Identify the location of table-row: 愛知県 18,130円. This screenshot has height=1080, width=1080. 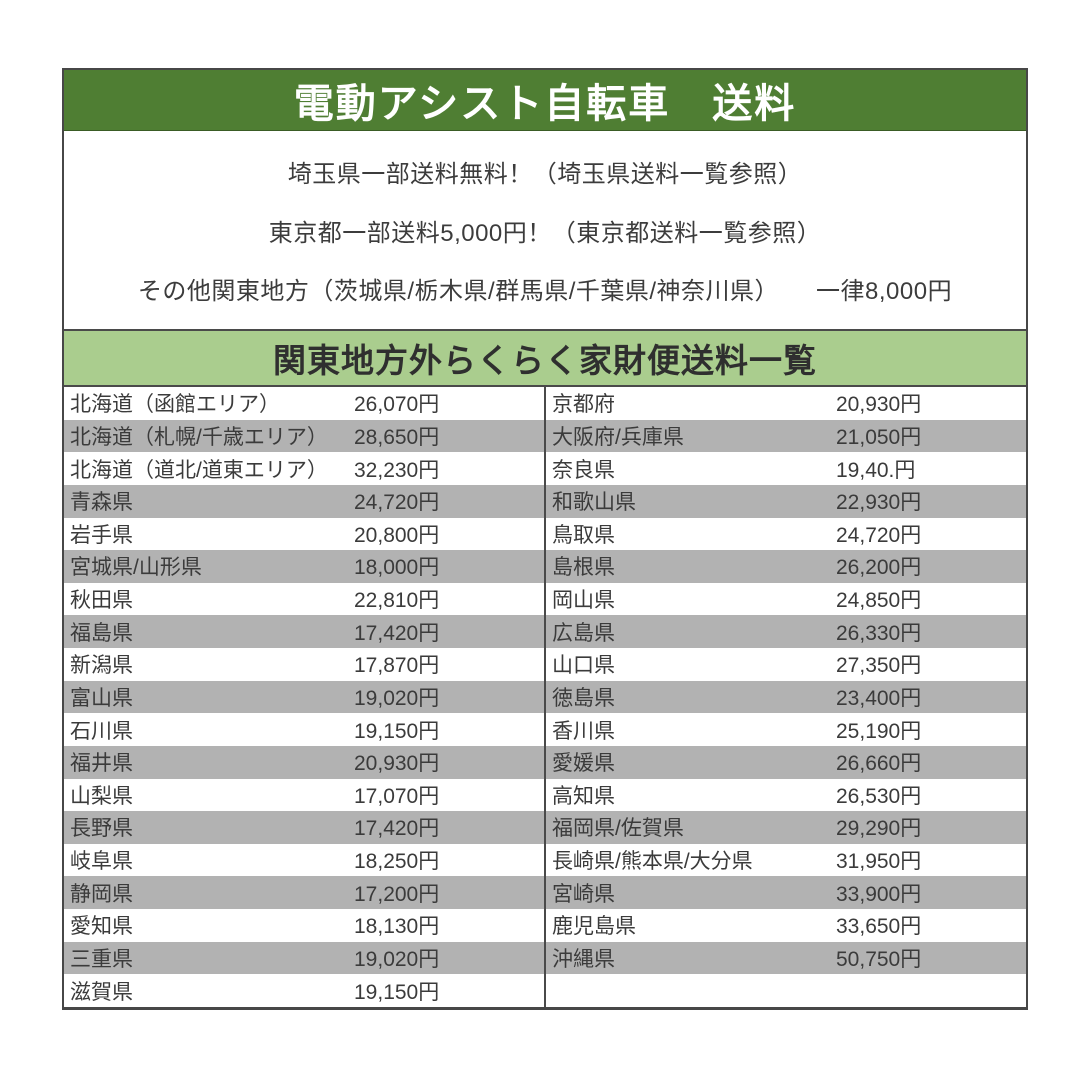
(304, 925).